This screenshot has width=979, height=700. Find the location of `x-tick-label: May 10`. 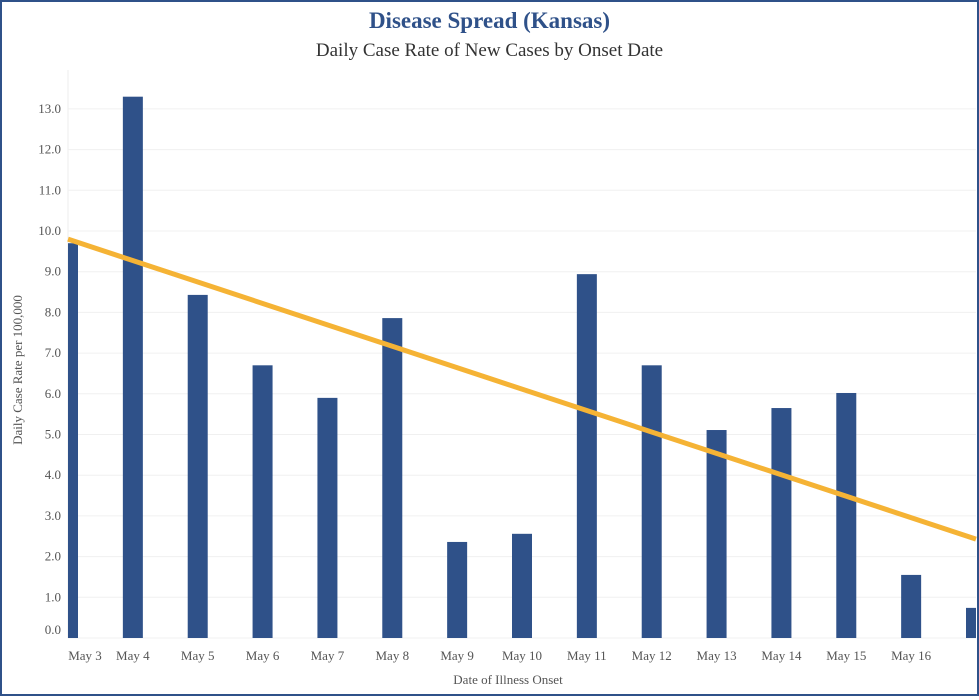

x-tick-label: May 10 is located at coordinates (522, 655).